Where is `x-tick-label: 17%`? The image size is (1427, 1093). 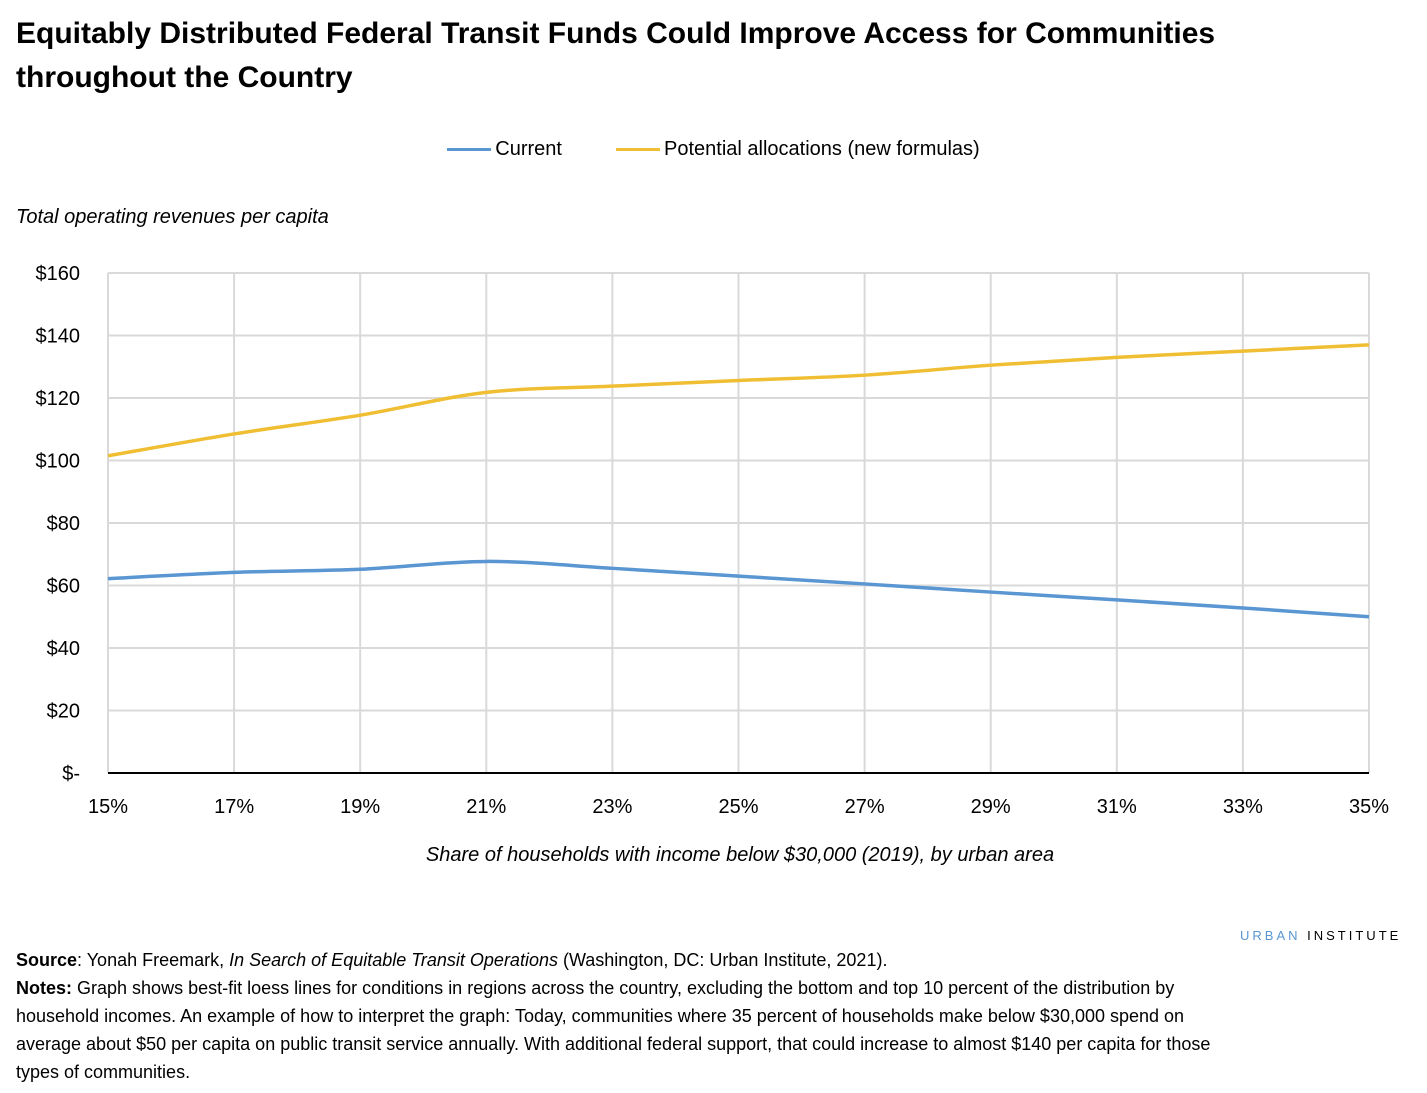
x-tick-label: 17% is located at coordinates (234, 807).